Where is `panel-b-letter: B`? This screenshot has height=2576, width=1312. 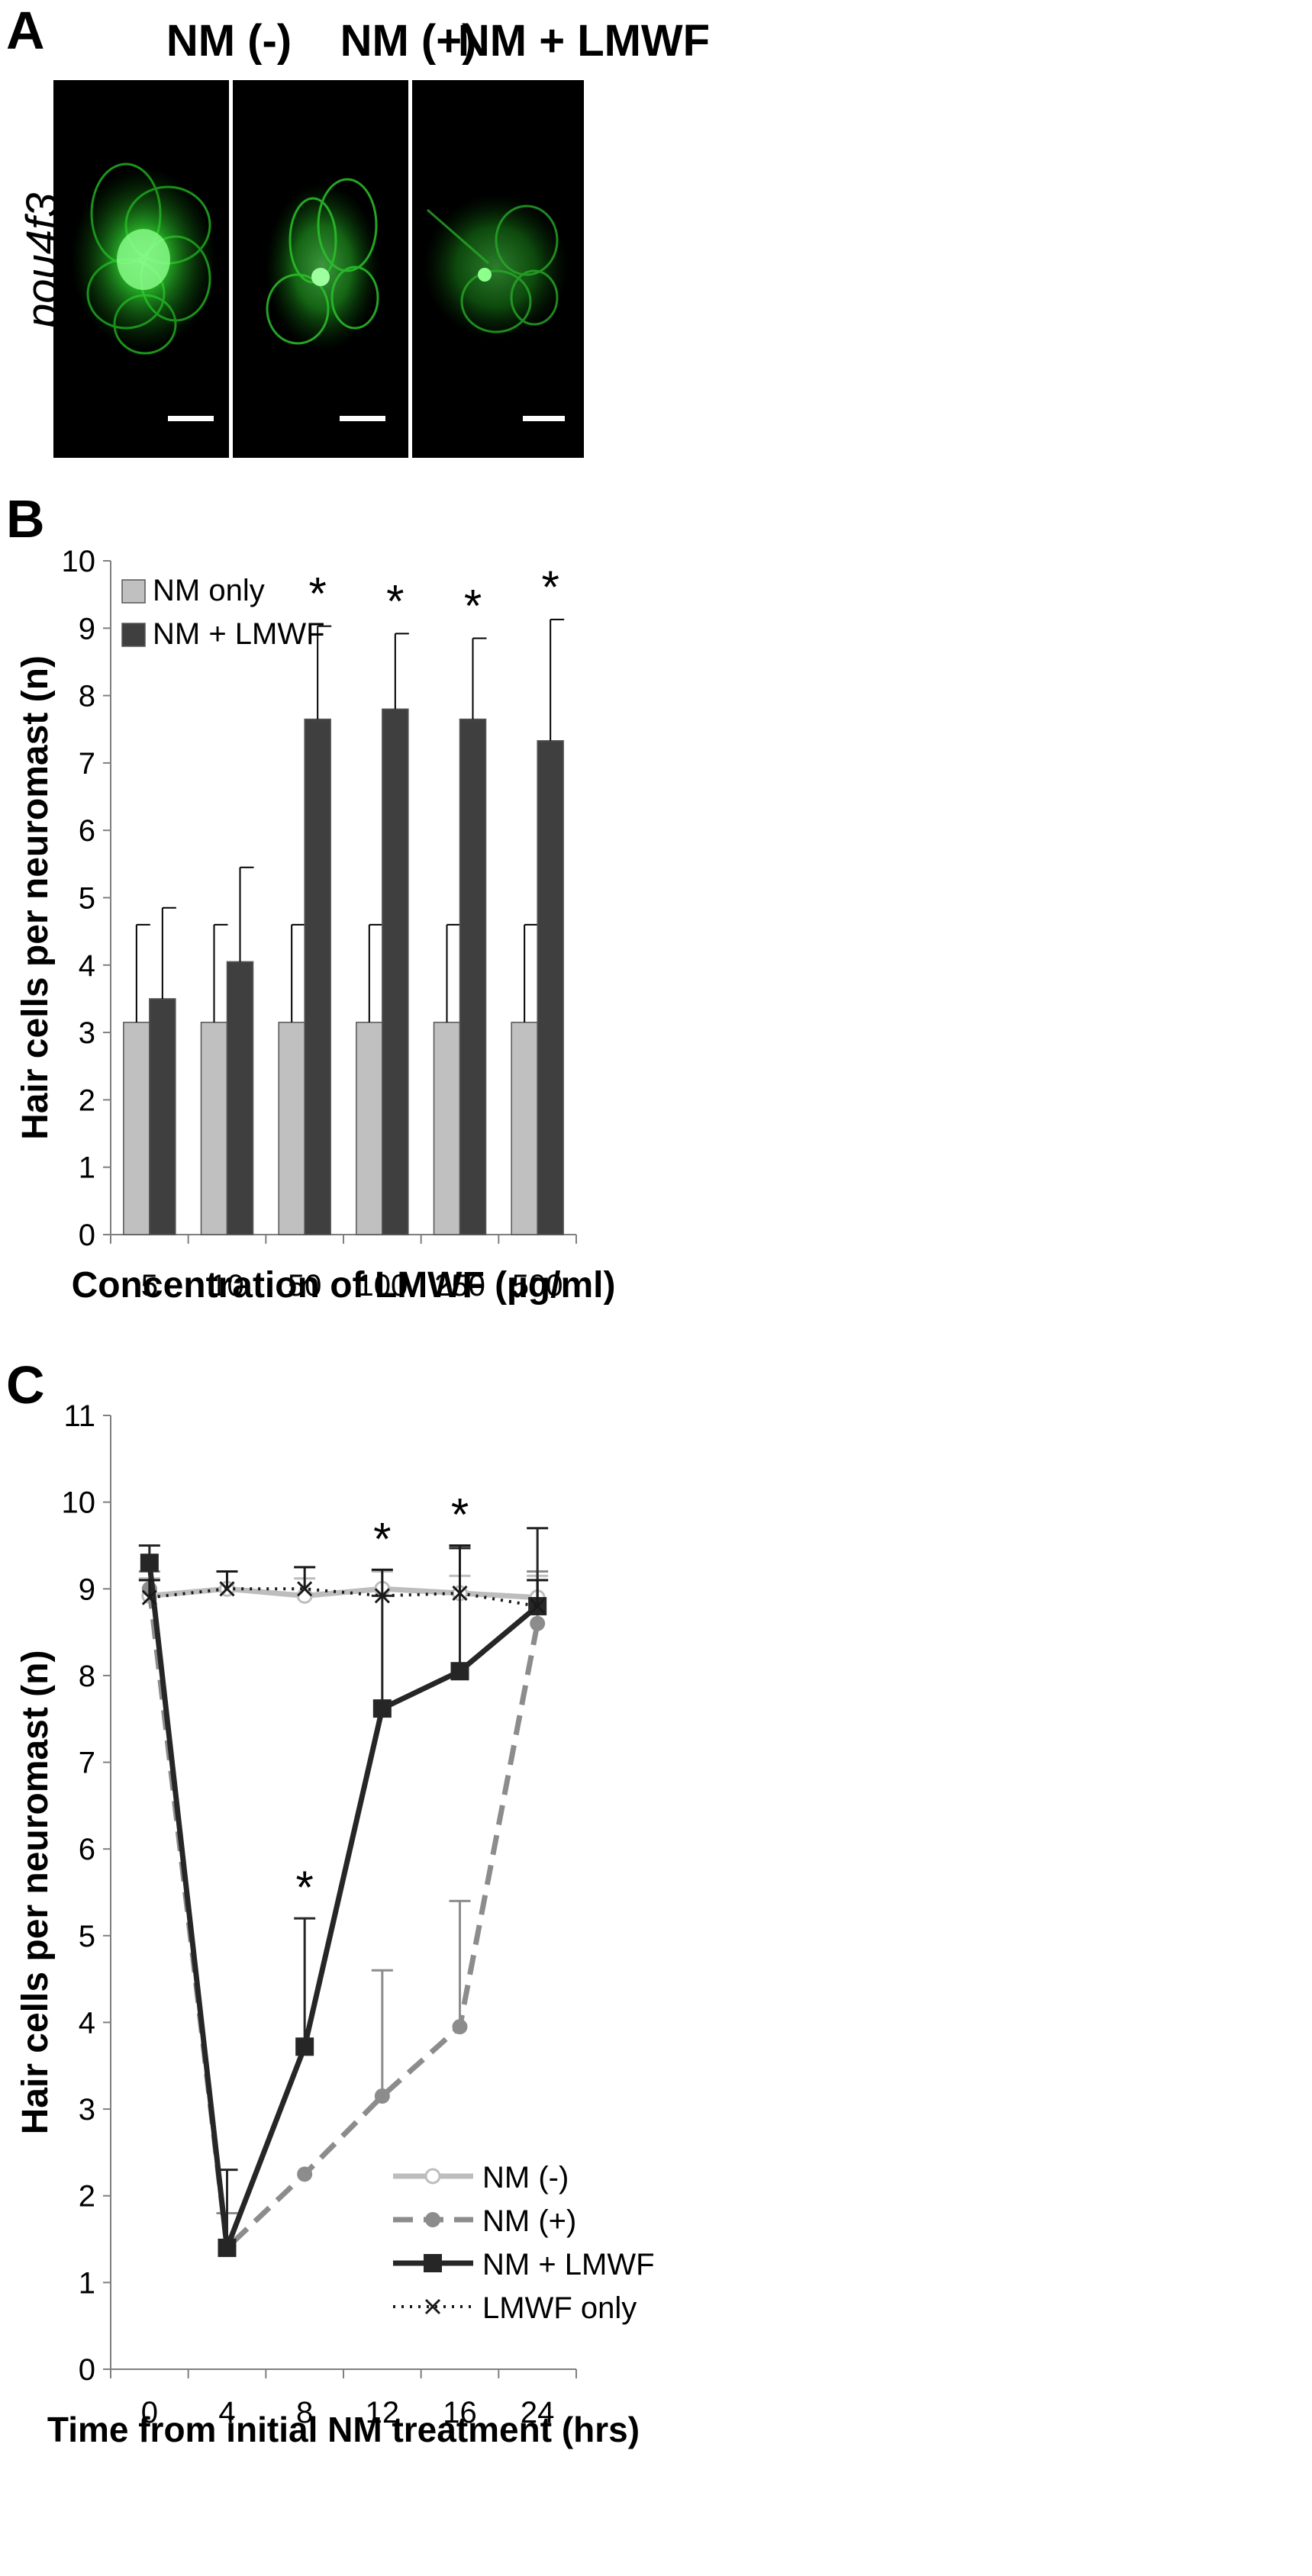
panel-b-letter: B is located at coordinates (26, 519).